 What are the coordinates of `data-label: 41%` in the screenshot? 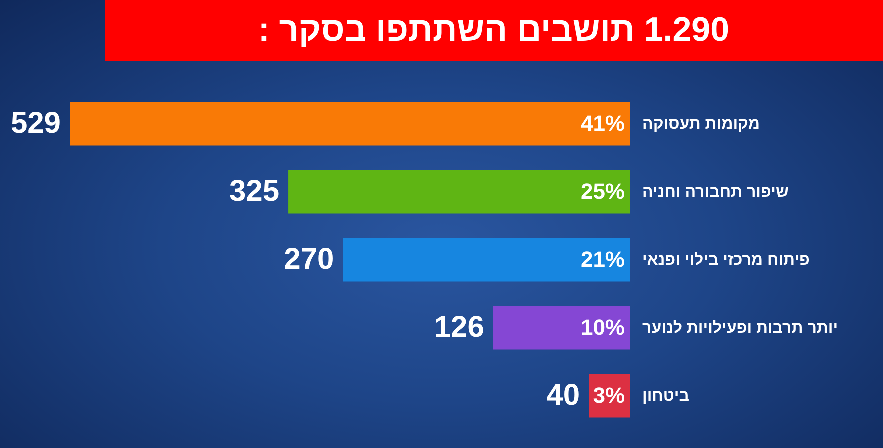 It's located at (602, 123).